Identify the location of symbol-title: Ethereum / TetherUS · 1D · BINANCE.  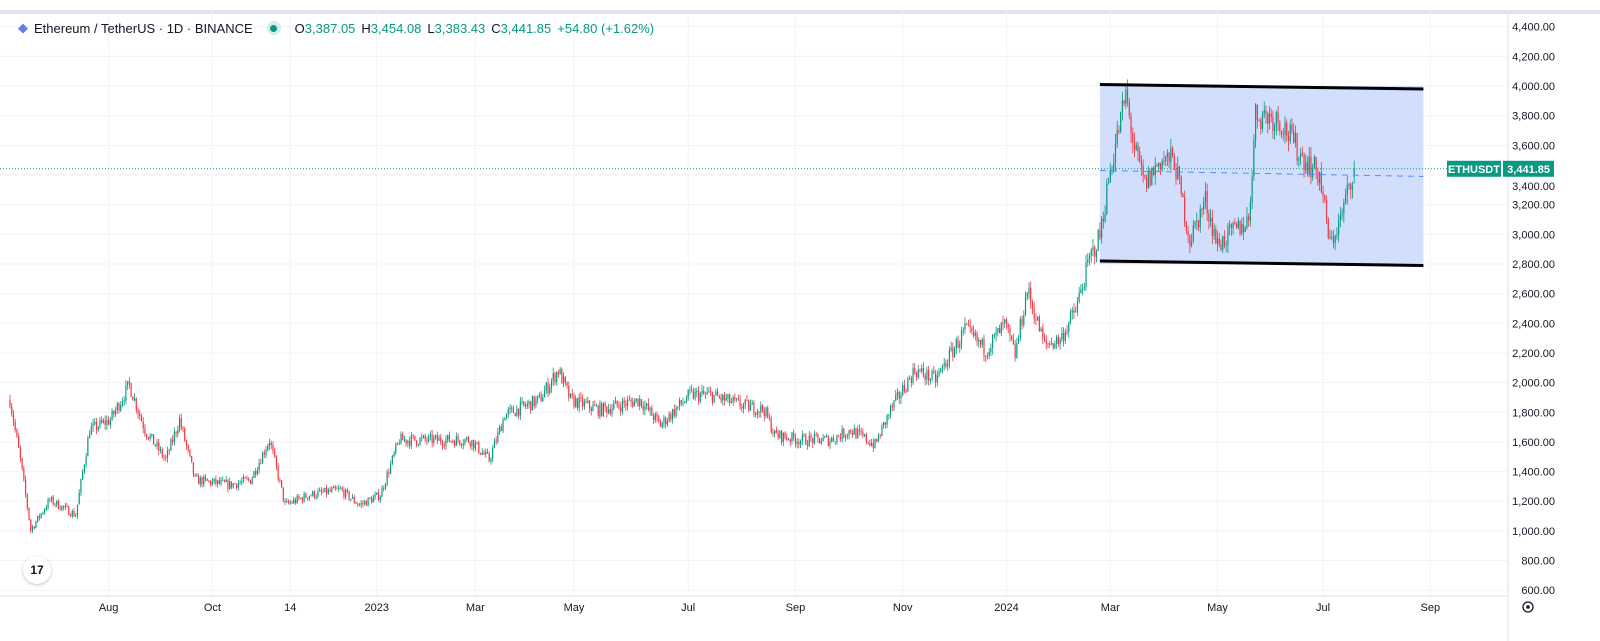
(143, 28).